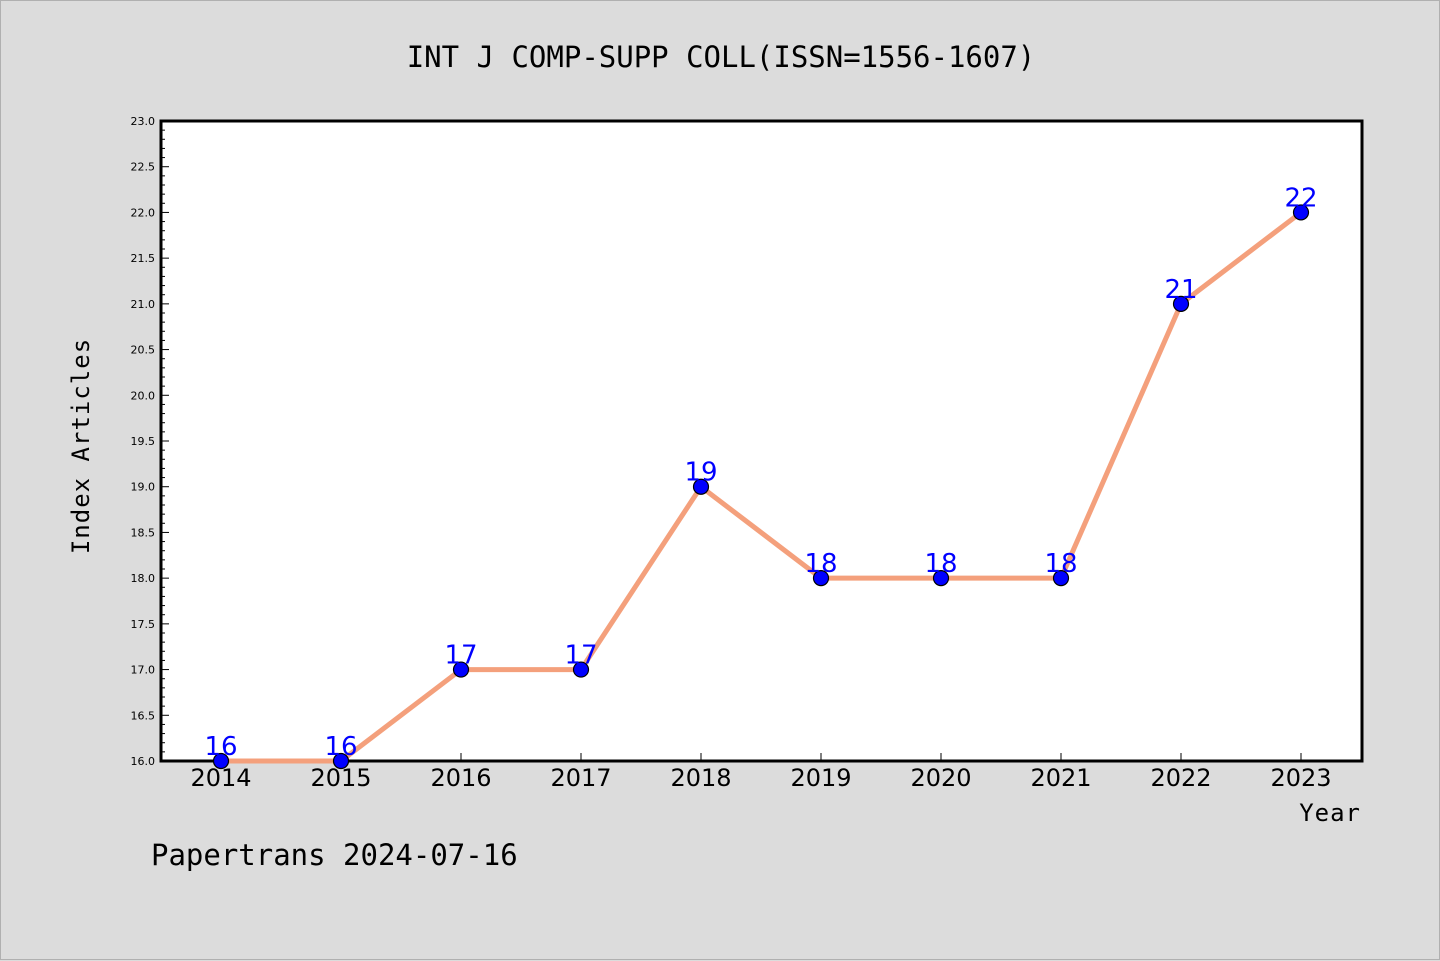  I want to click on y-tick-label: 20.0, so click(143, 395).